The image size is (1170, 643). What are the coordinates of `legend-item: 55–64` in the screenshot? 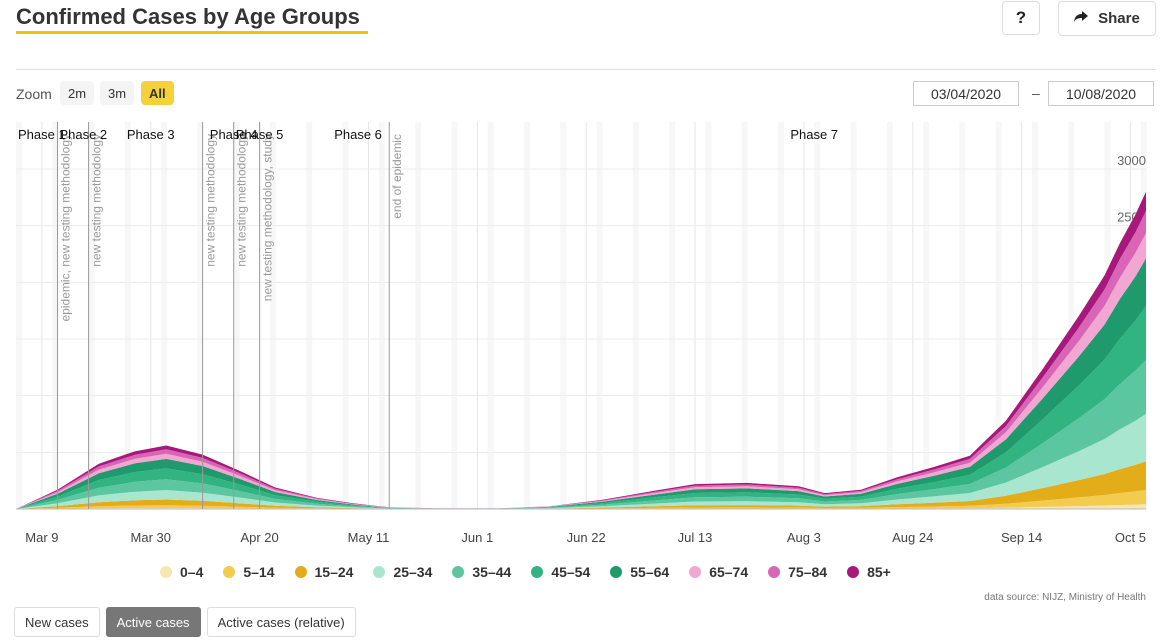 It's located at (639, 572).